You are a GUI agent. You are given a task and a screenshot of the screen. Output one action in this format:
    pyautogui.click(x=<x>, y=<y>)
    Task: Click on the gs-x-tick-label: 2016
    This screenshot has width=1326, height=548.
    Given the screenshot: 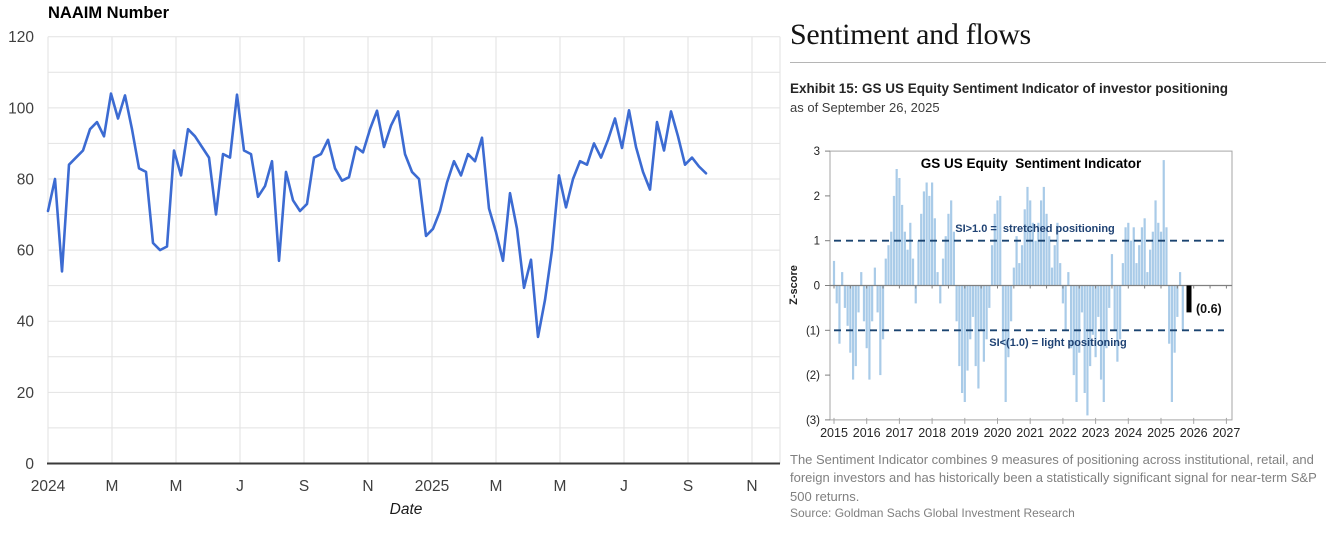 What is the action you would take?
    pyautogui.click(x=867, y=433)
    